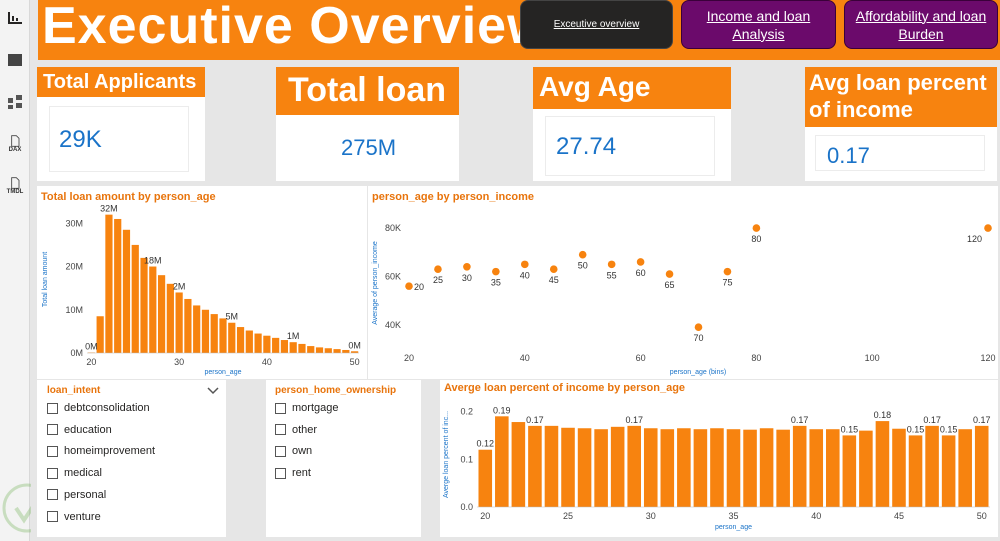 Image resolution: width=1000 pixels, height=541 pixels. What do you see at coordinates (15, 102) in the screenshot?
I see `model-view-icon` at bounding box center [15, 102].